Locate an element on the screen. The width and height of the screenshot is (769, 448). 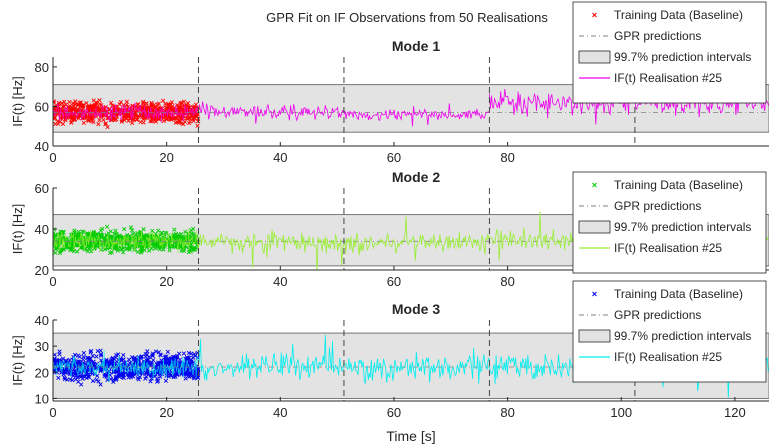
panel-title: Mode 3 is located at coordinates (416, 309).